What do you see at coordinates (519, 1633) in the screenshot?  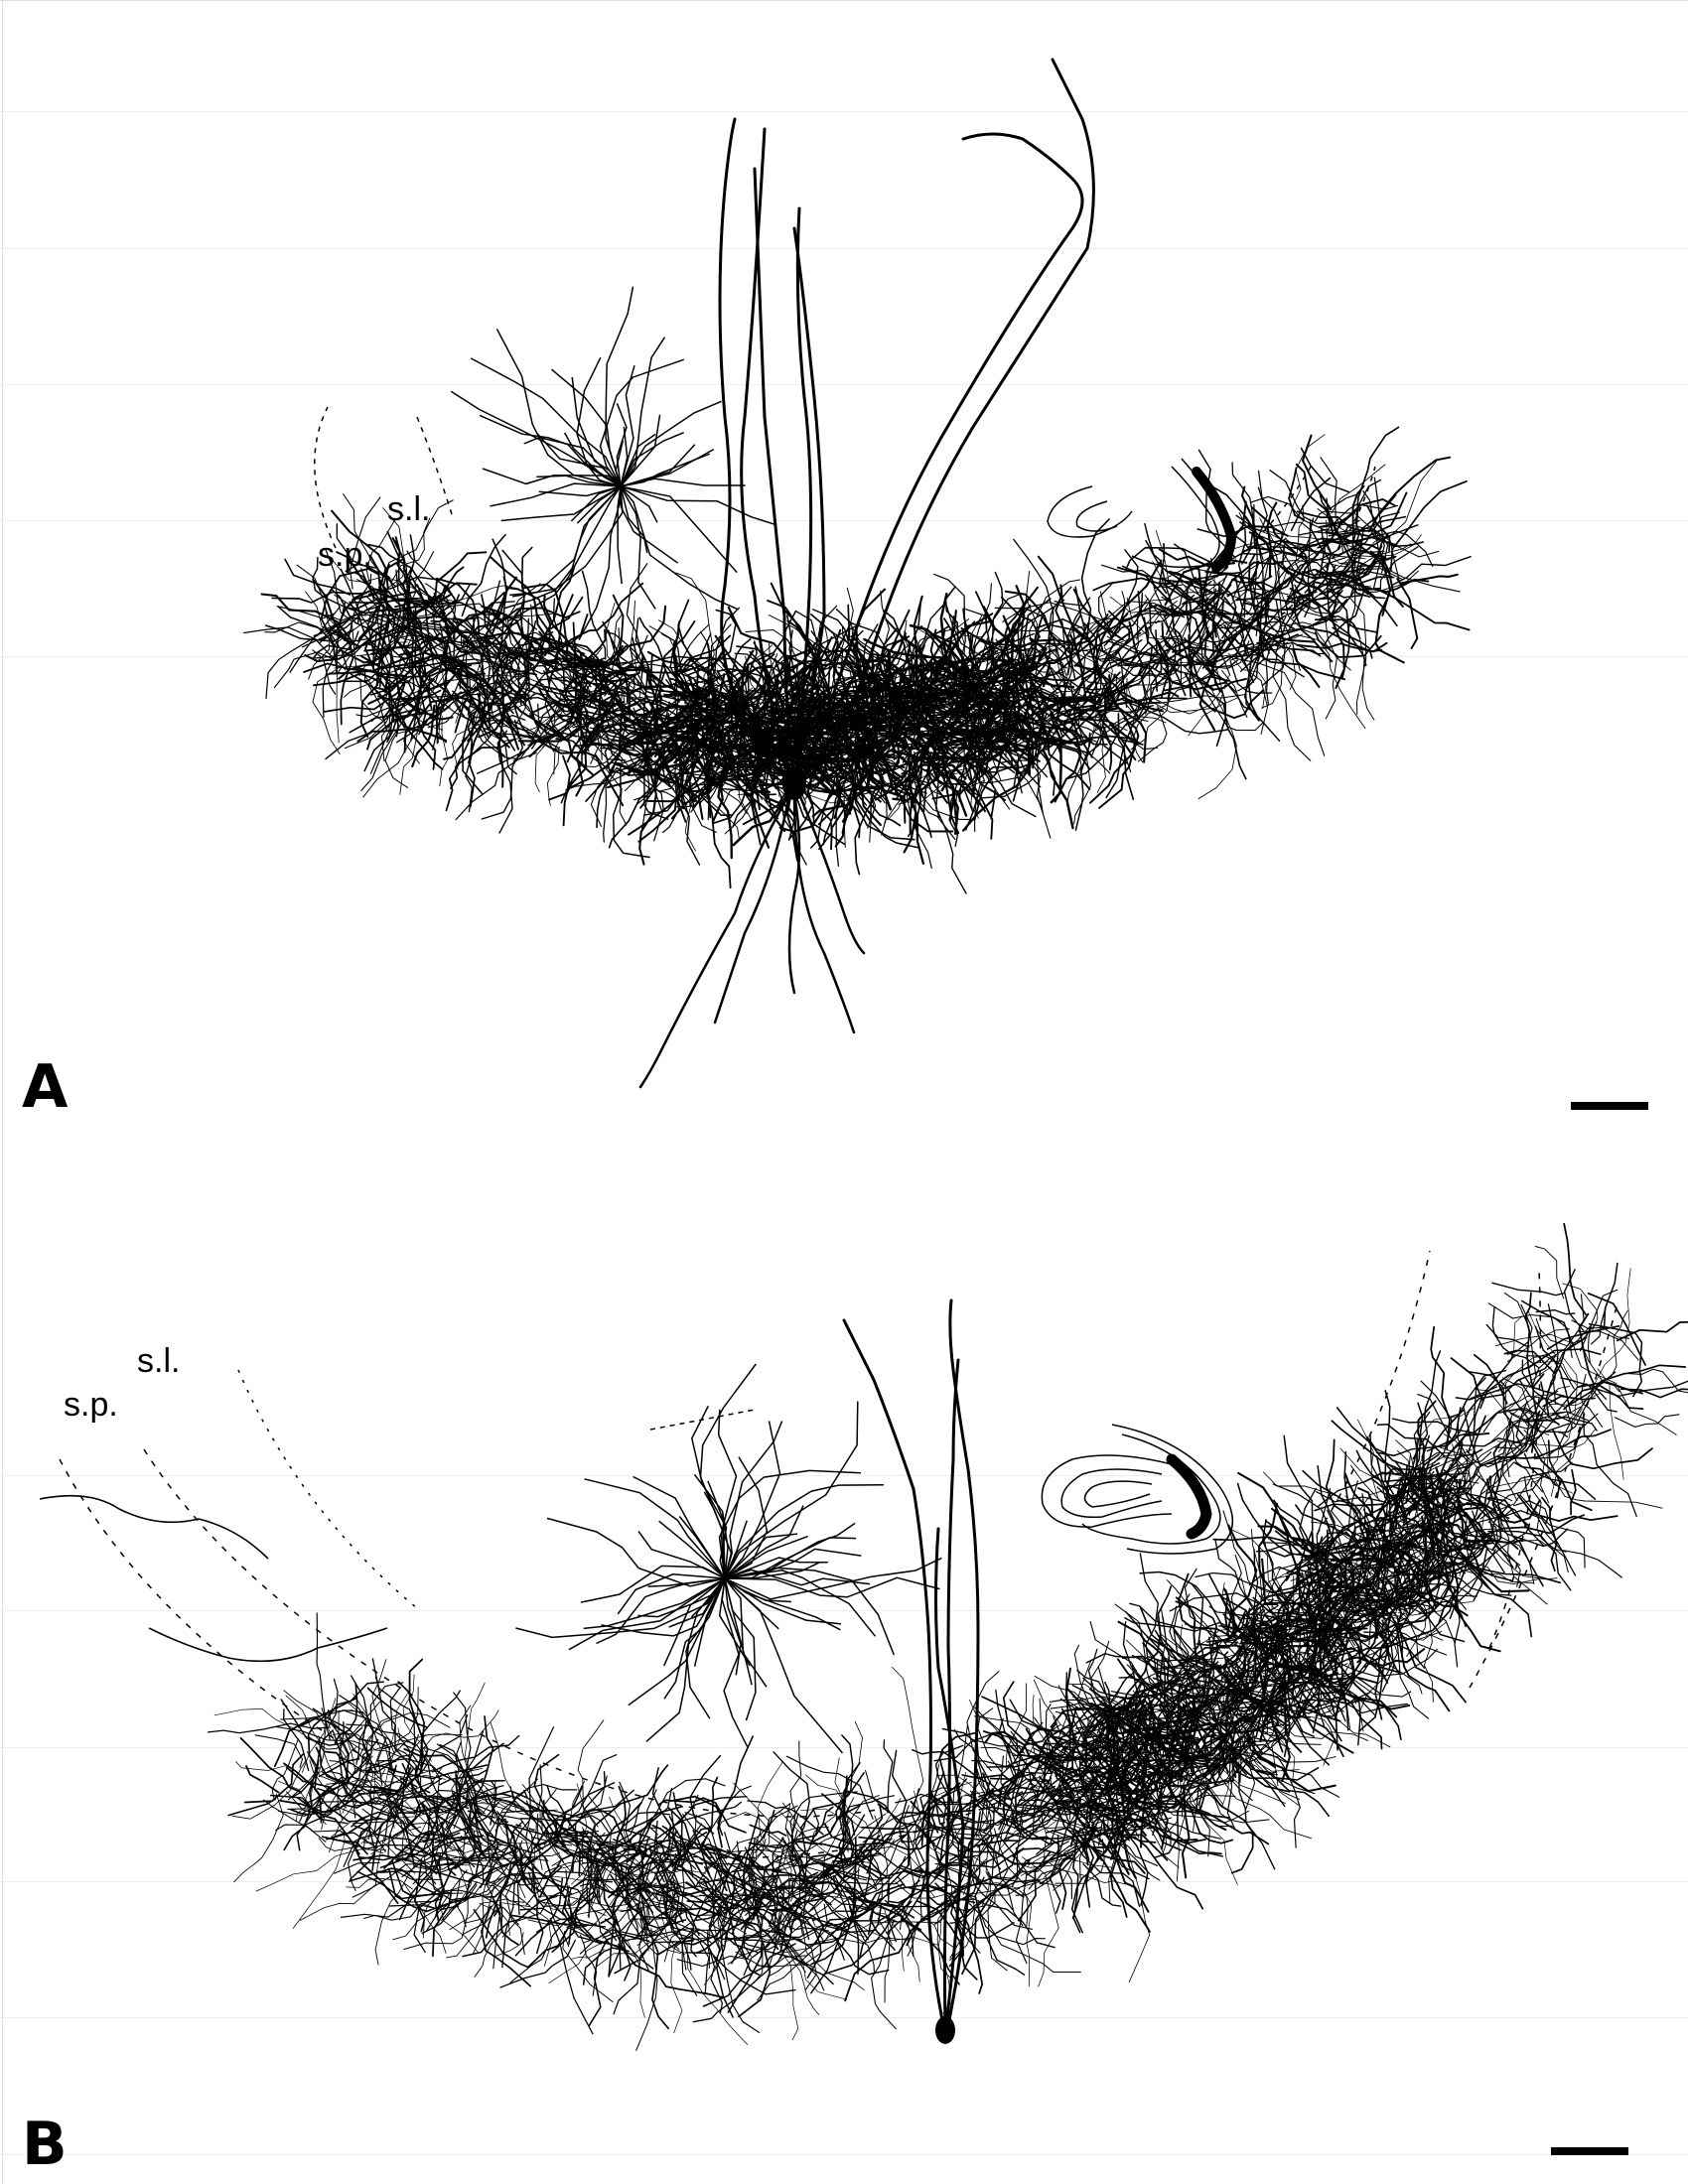 I see `sl-boundary-b` at bounding box center [519, 1633].